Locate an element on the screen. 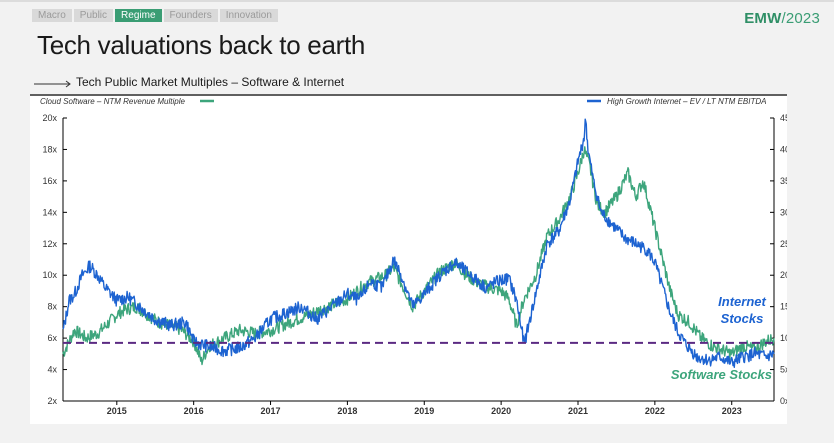 This screenshot has height=443, width=834. left-tick-label: 16x is located at coordinates (49, 181).